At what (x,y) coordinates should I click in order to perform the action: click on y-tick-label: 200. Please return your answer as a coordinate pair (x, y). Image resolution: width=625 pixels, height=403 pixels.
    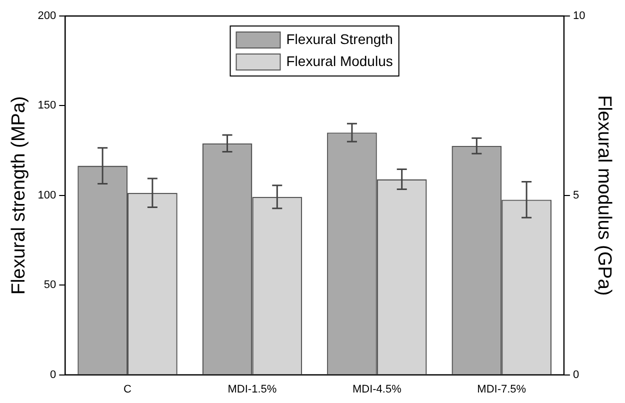
    Looking at the image, I should click on (47, 16).